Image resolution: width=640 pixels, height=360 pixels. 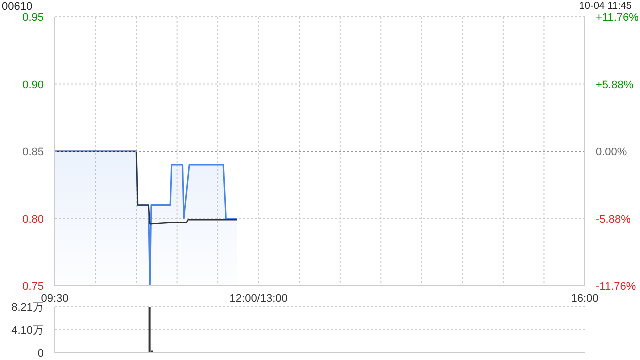 What do you see at coordinates (33, 152) in the screenshot?
I see `y-tick-label: 0.85` at bounding box center [33, 152].